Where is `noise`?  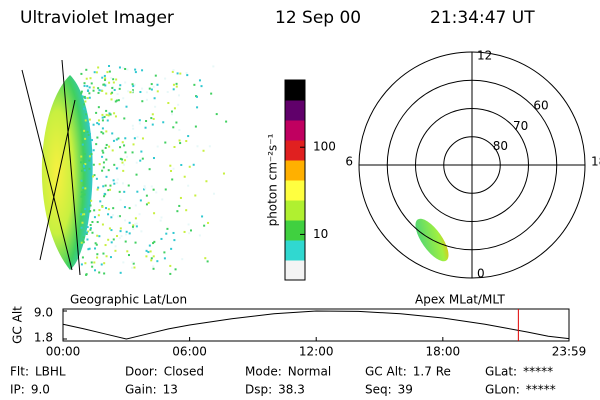
noise is located at coordinates (154, 170).